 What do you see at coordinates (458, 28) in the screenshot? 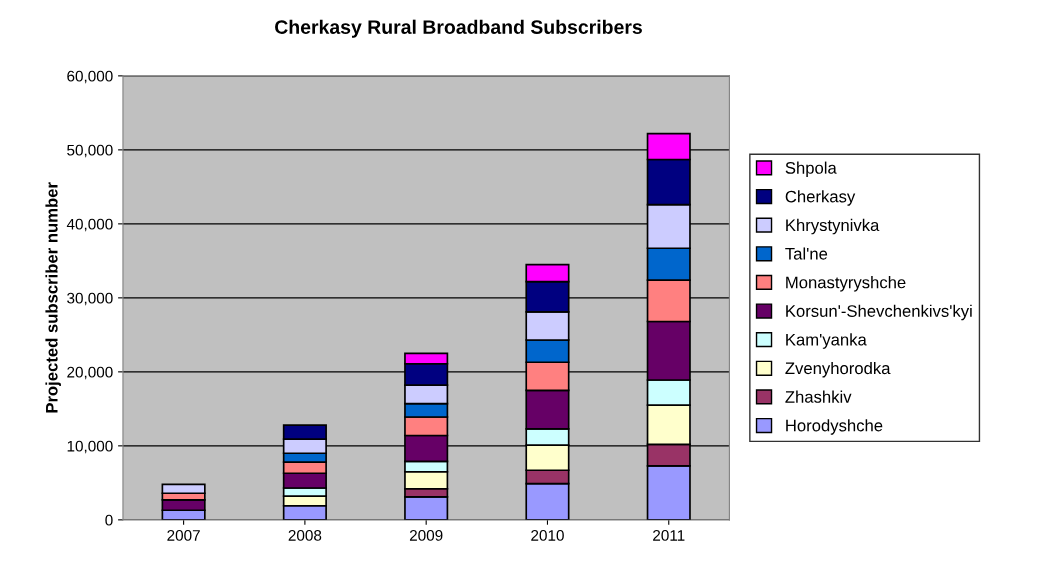
I see `chart-title: Cherkasy Rural Broadband Subscribers` at bounding box center [458, 28].